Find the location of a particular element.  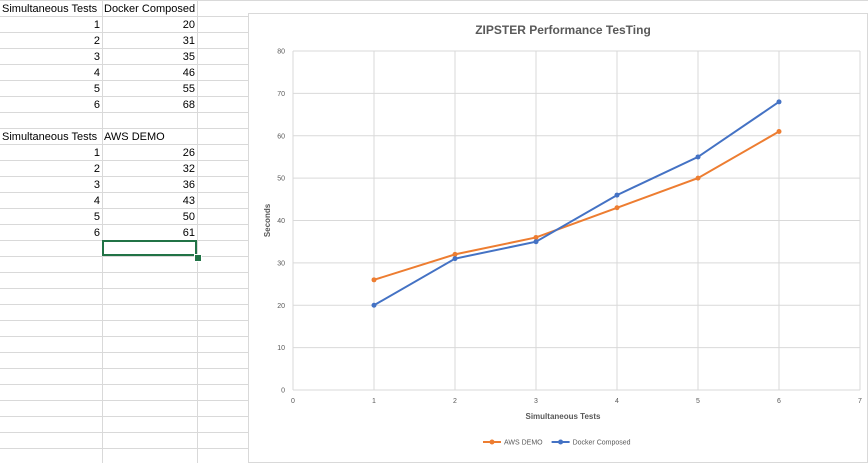

table1-header-tests: Simultaneous Tests is located at coordinates (50, 9).